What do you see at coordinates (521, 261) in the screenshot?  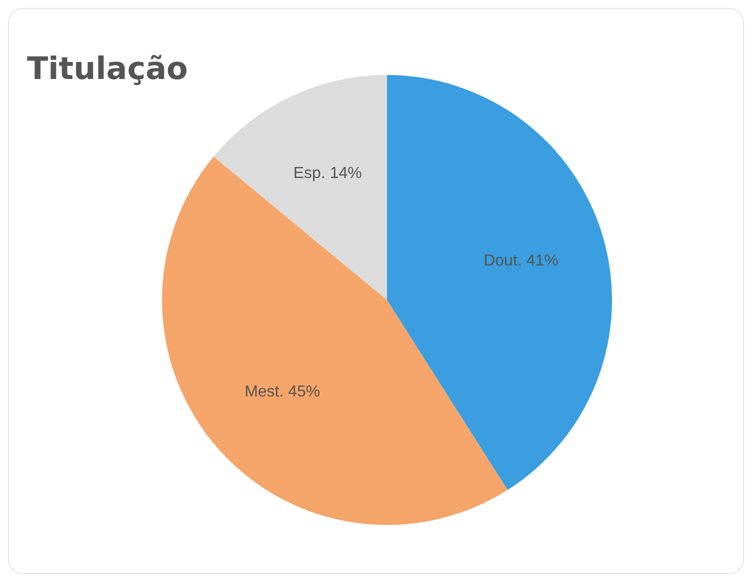 I see `slice-label: Dout. 41%` at bounding box center [521, 261].